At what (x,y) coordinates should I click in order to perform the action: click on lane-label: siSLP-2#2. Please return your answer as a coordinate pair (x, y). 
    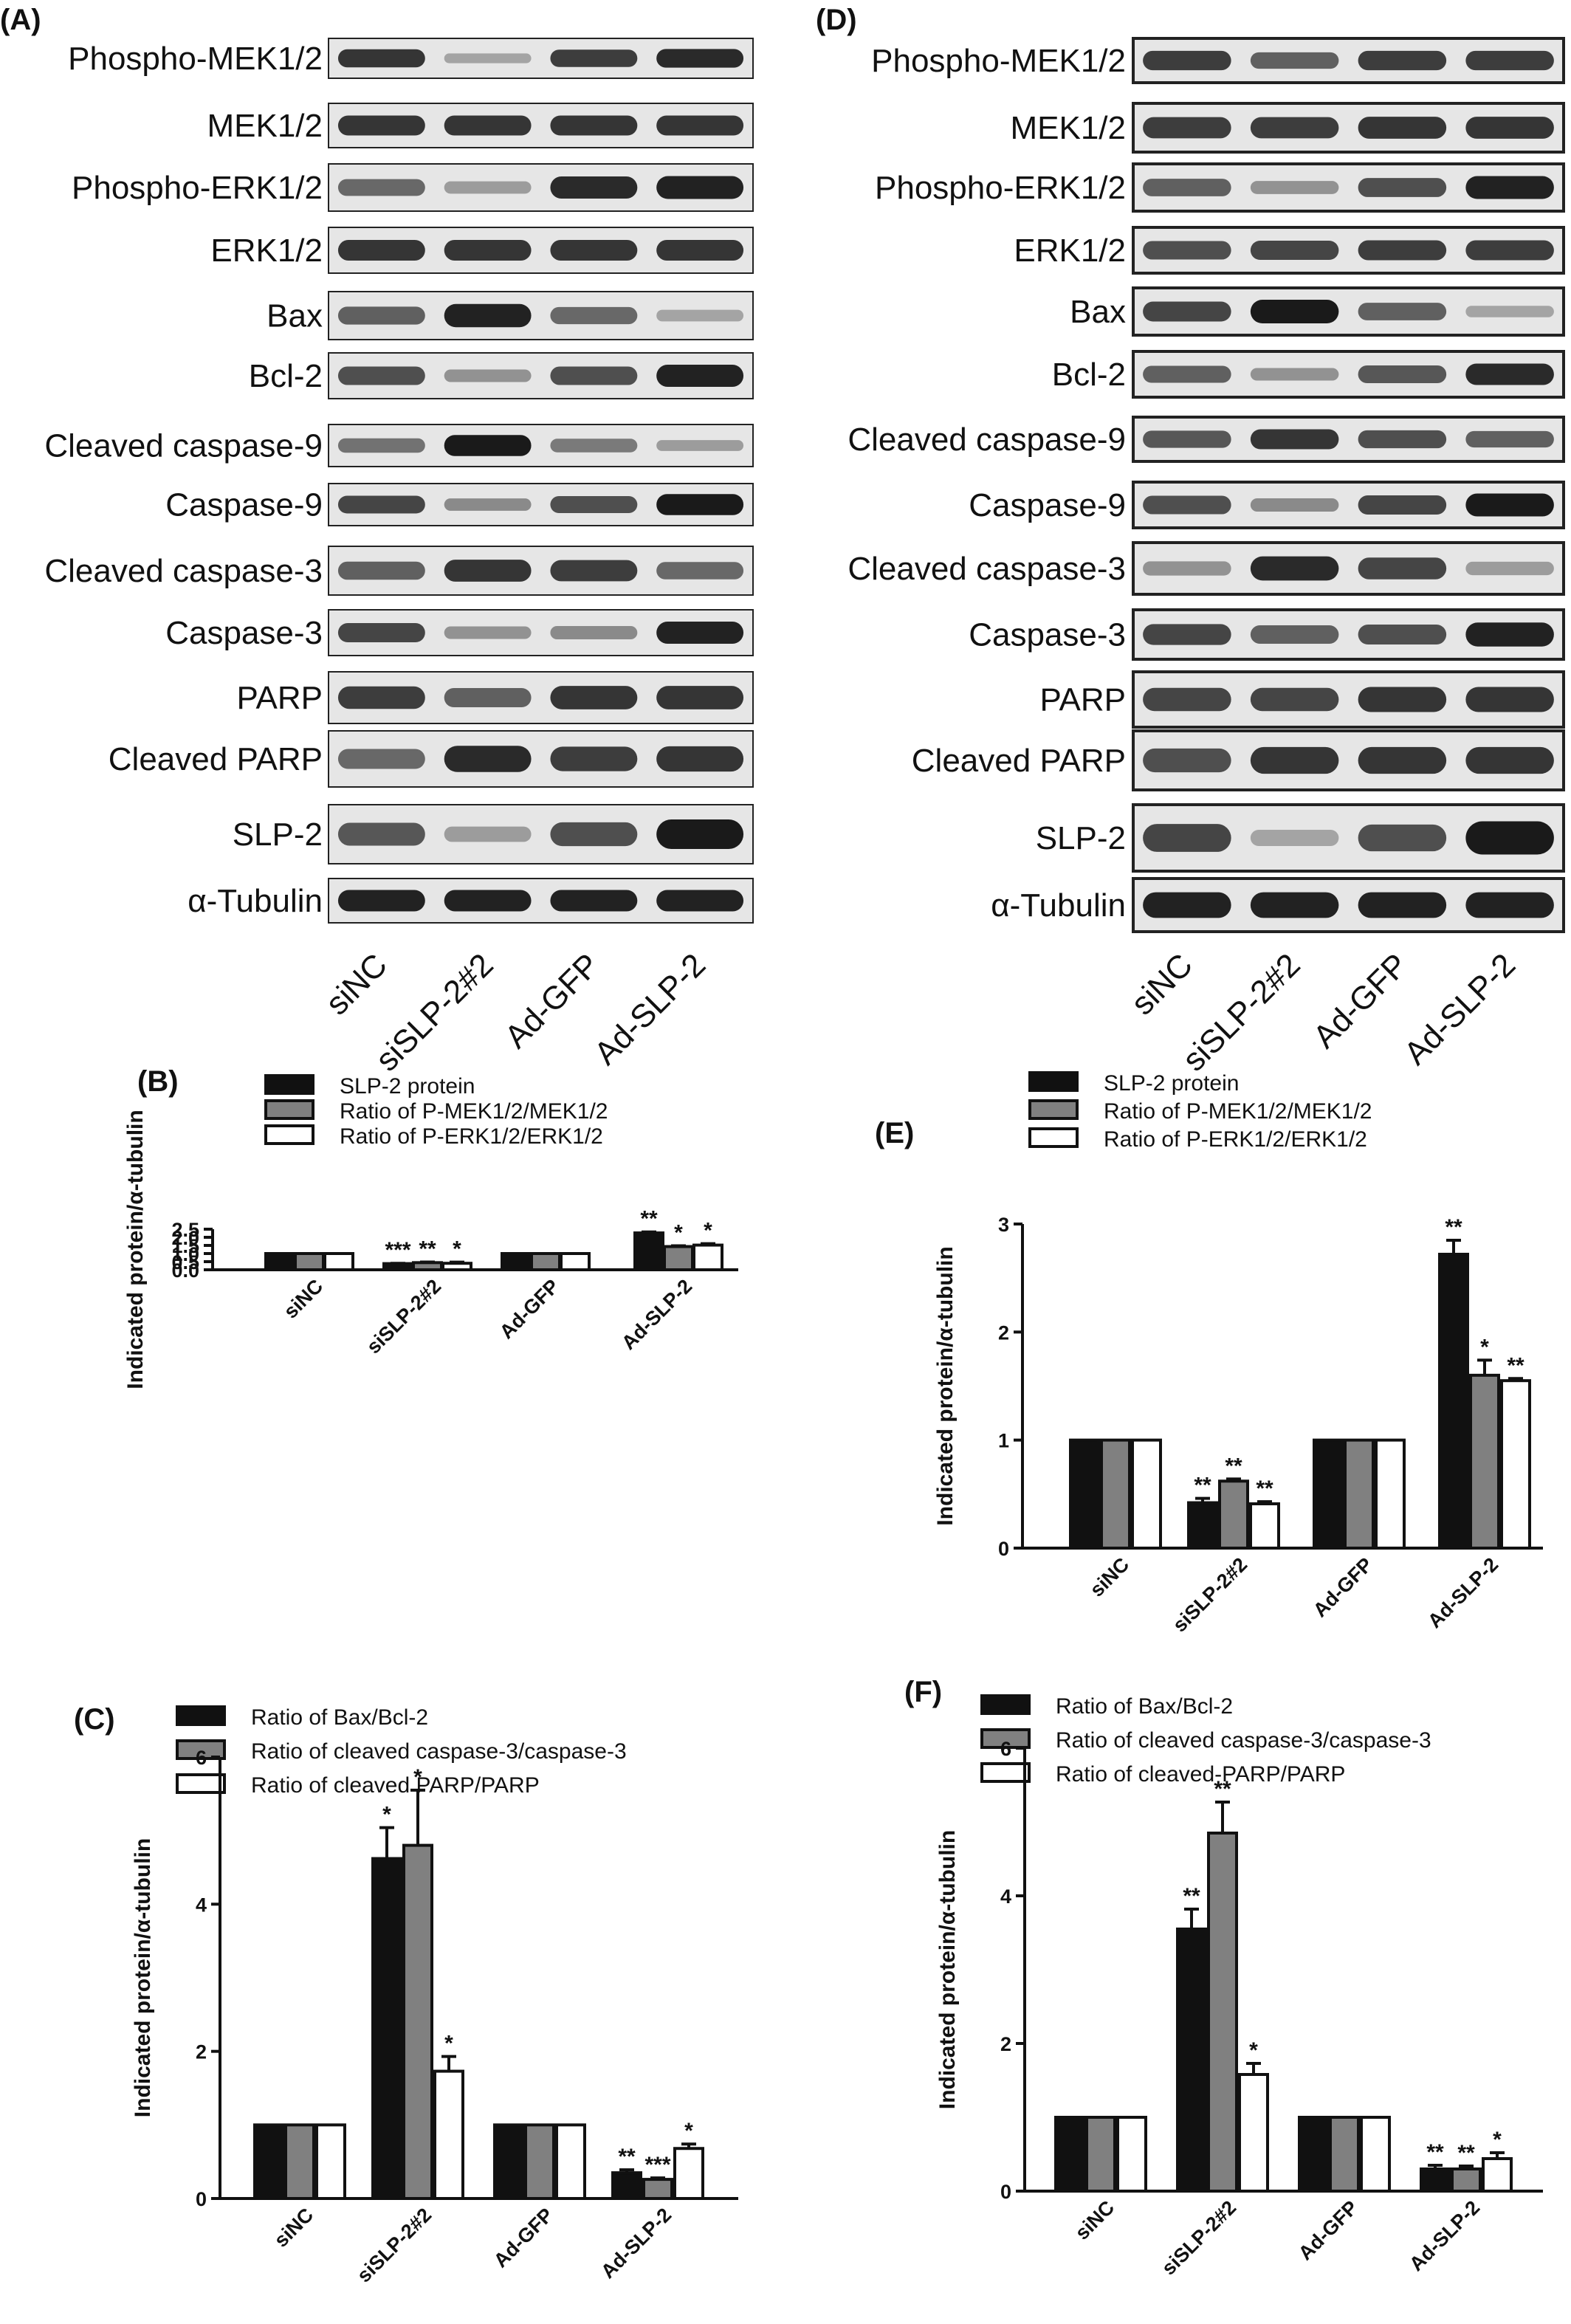
    Looking at the image, I should click on (1241, 1012).